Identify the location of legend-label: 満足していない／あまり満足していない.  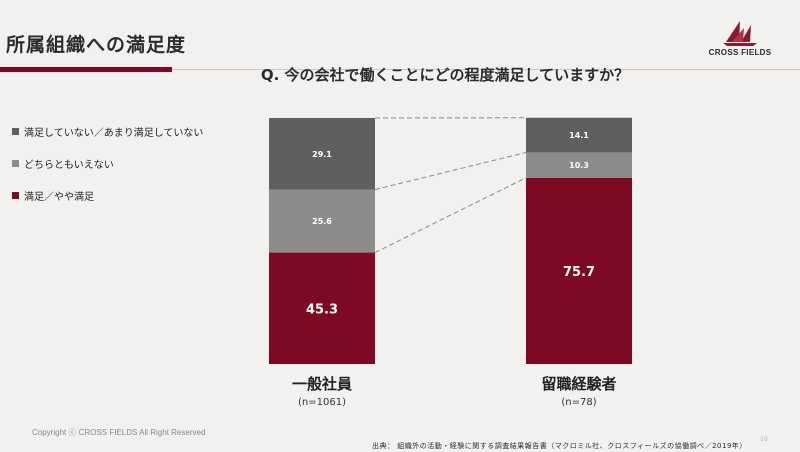
(114, 133).